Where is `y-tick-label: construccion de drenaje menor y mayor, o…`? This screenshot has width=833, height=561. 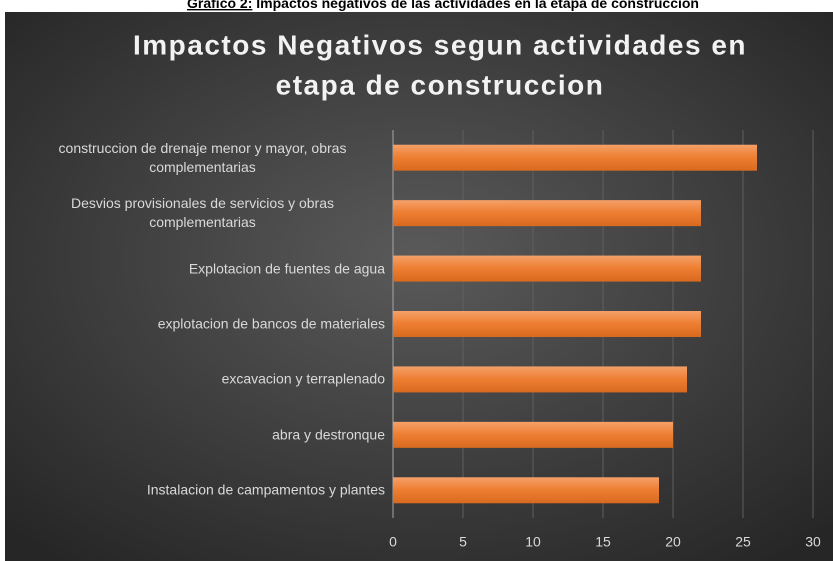 y-tick-label: construccion de drenaje menor y mayor, o… is located at coordinates (202, 157).